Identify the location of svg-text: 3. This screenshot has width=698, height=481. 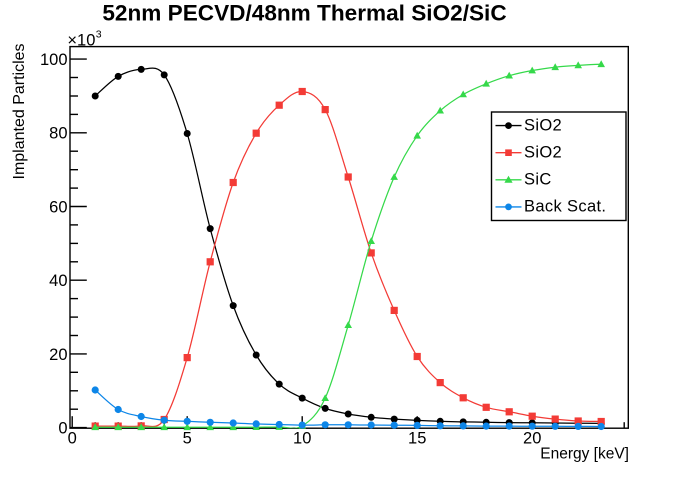
(99, 35).